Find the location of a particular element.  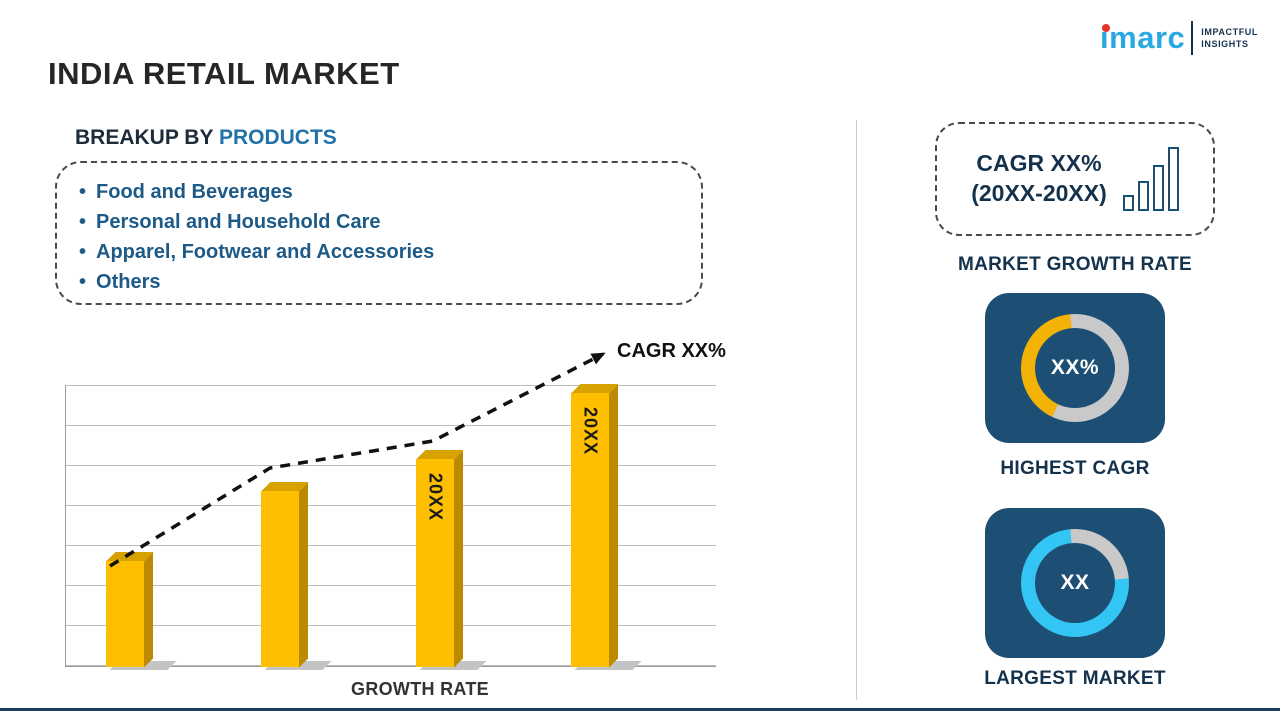

section-heading-accent: PRODUCTS is located at coordinates (277, 137).